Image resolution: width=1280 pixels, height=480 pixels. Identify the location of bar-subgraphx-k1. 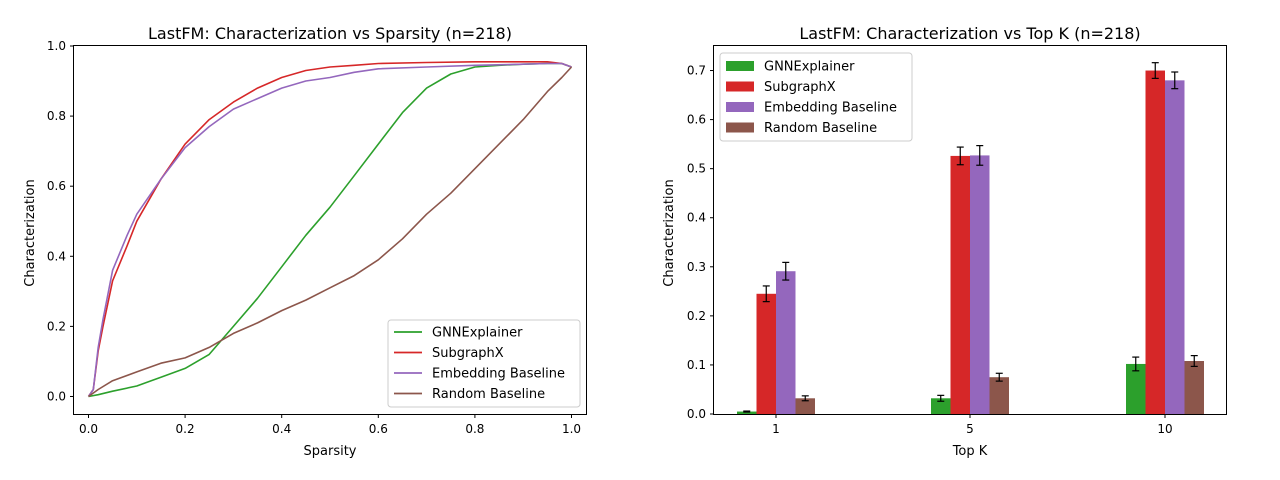
(766, 353).